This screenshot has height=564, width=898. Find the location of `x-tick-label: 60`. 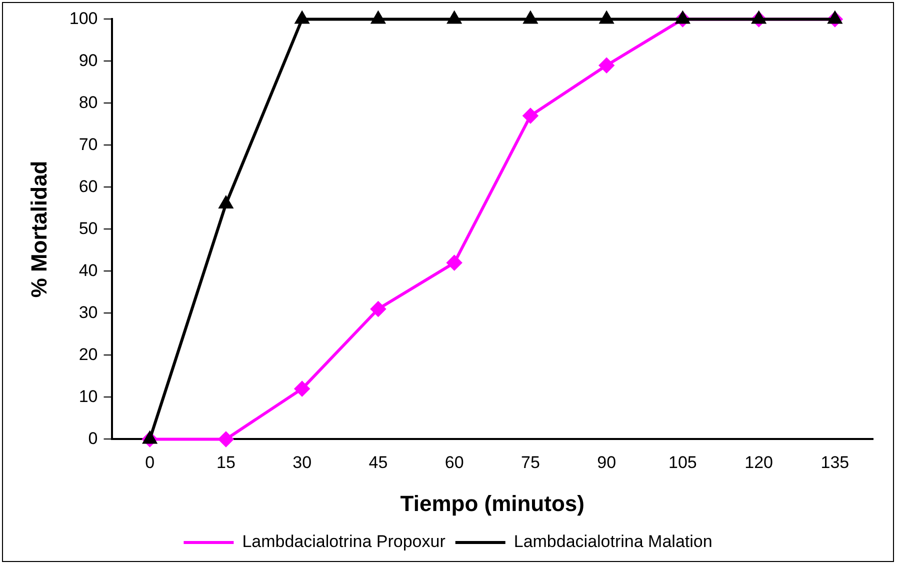

x-tick-label: 60 is located at coordinates (454, 462).